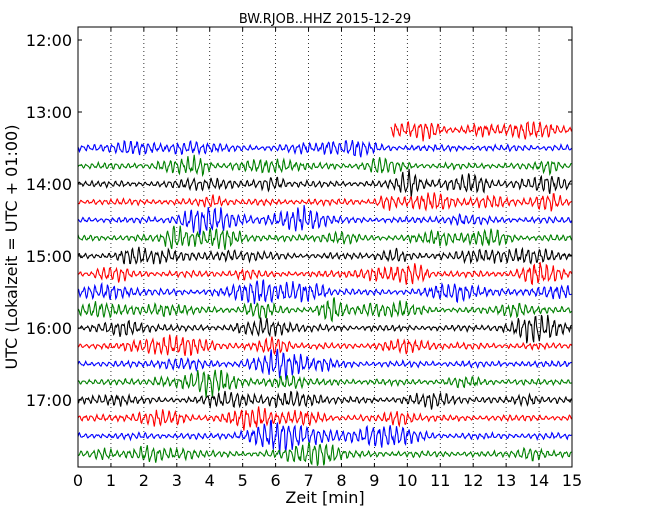 The width and height of the screenshot is (650, 520). Describe the element at coordinates (308, 480) in the screenshot. I see `x-tick-label: 7` at that location.